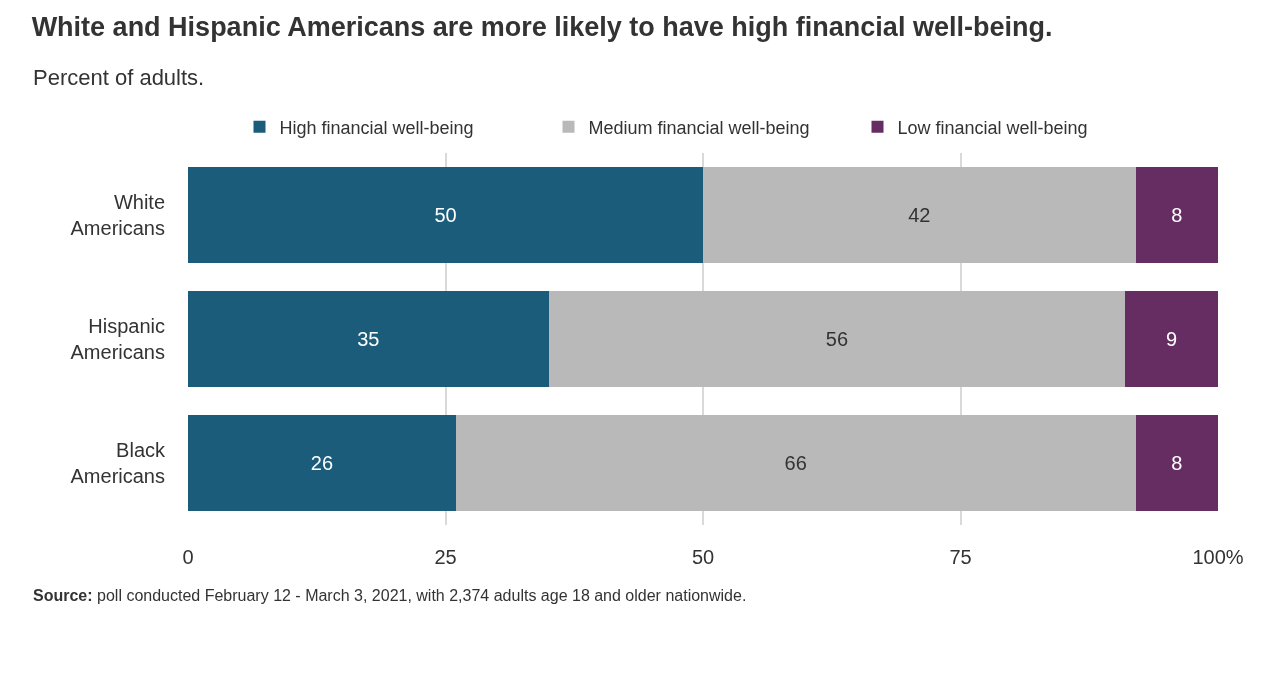  What do you see at coordinates (117, 339) in the screenshot?
I see `y-tick-label: Hispanic Americans` at bounding box center [117, 339].